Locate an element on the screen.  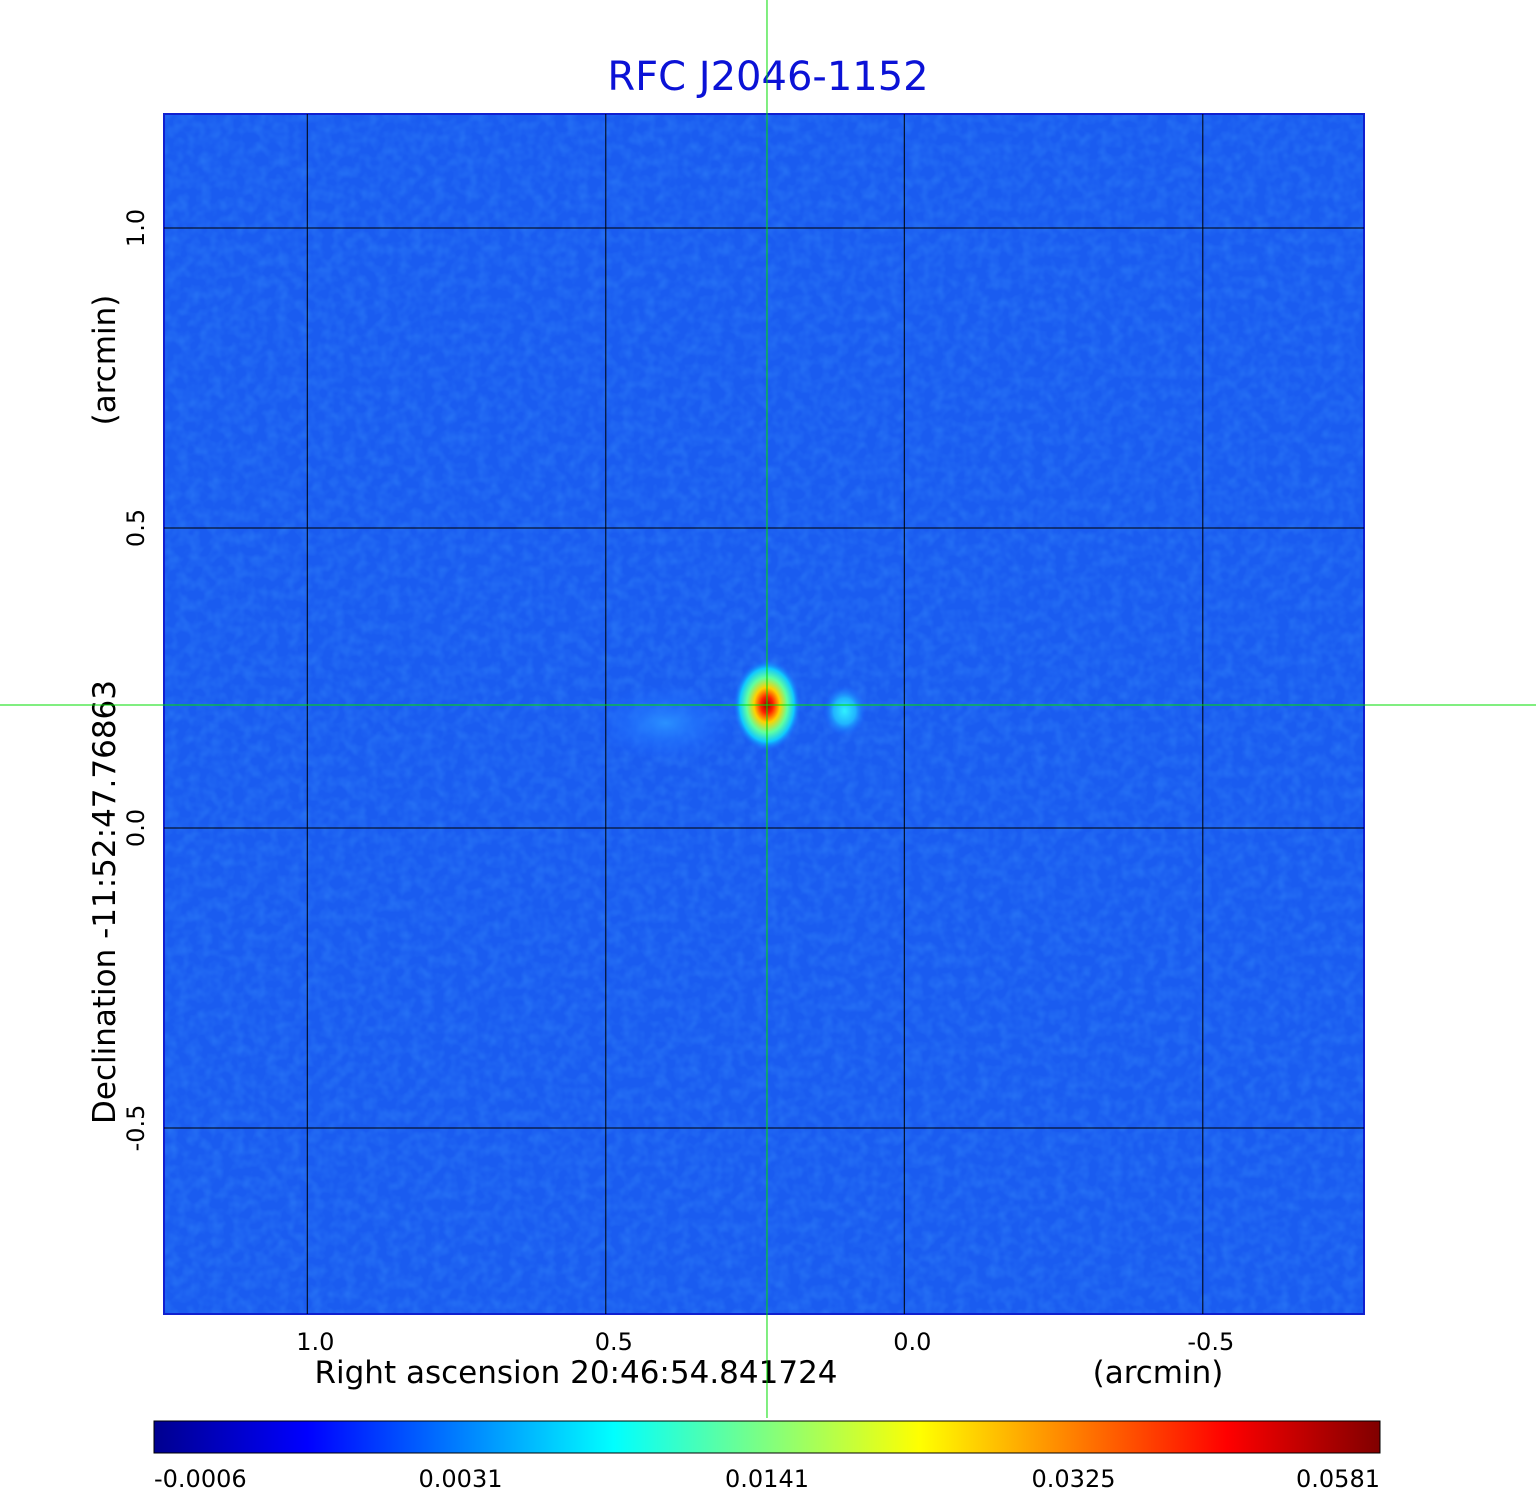
colorbar-tick-label: 0.0581 is located at coordinates (1338, 1479).